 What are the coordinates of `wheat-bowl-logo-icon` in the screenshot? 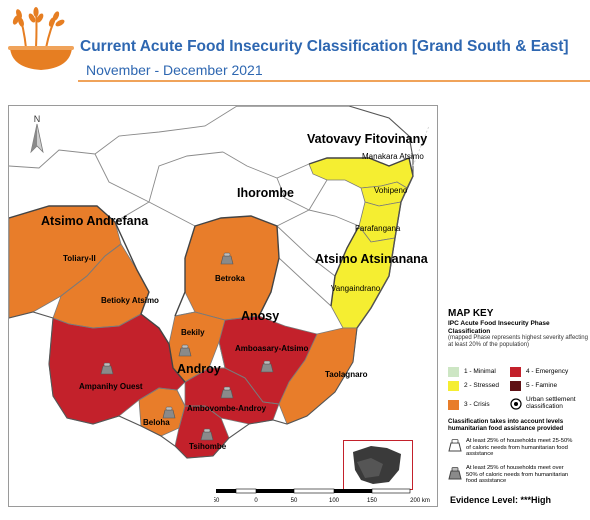 It's located at (41, 38).